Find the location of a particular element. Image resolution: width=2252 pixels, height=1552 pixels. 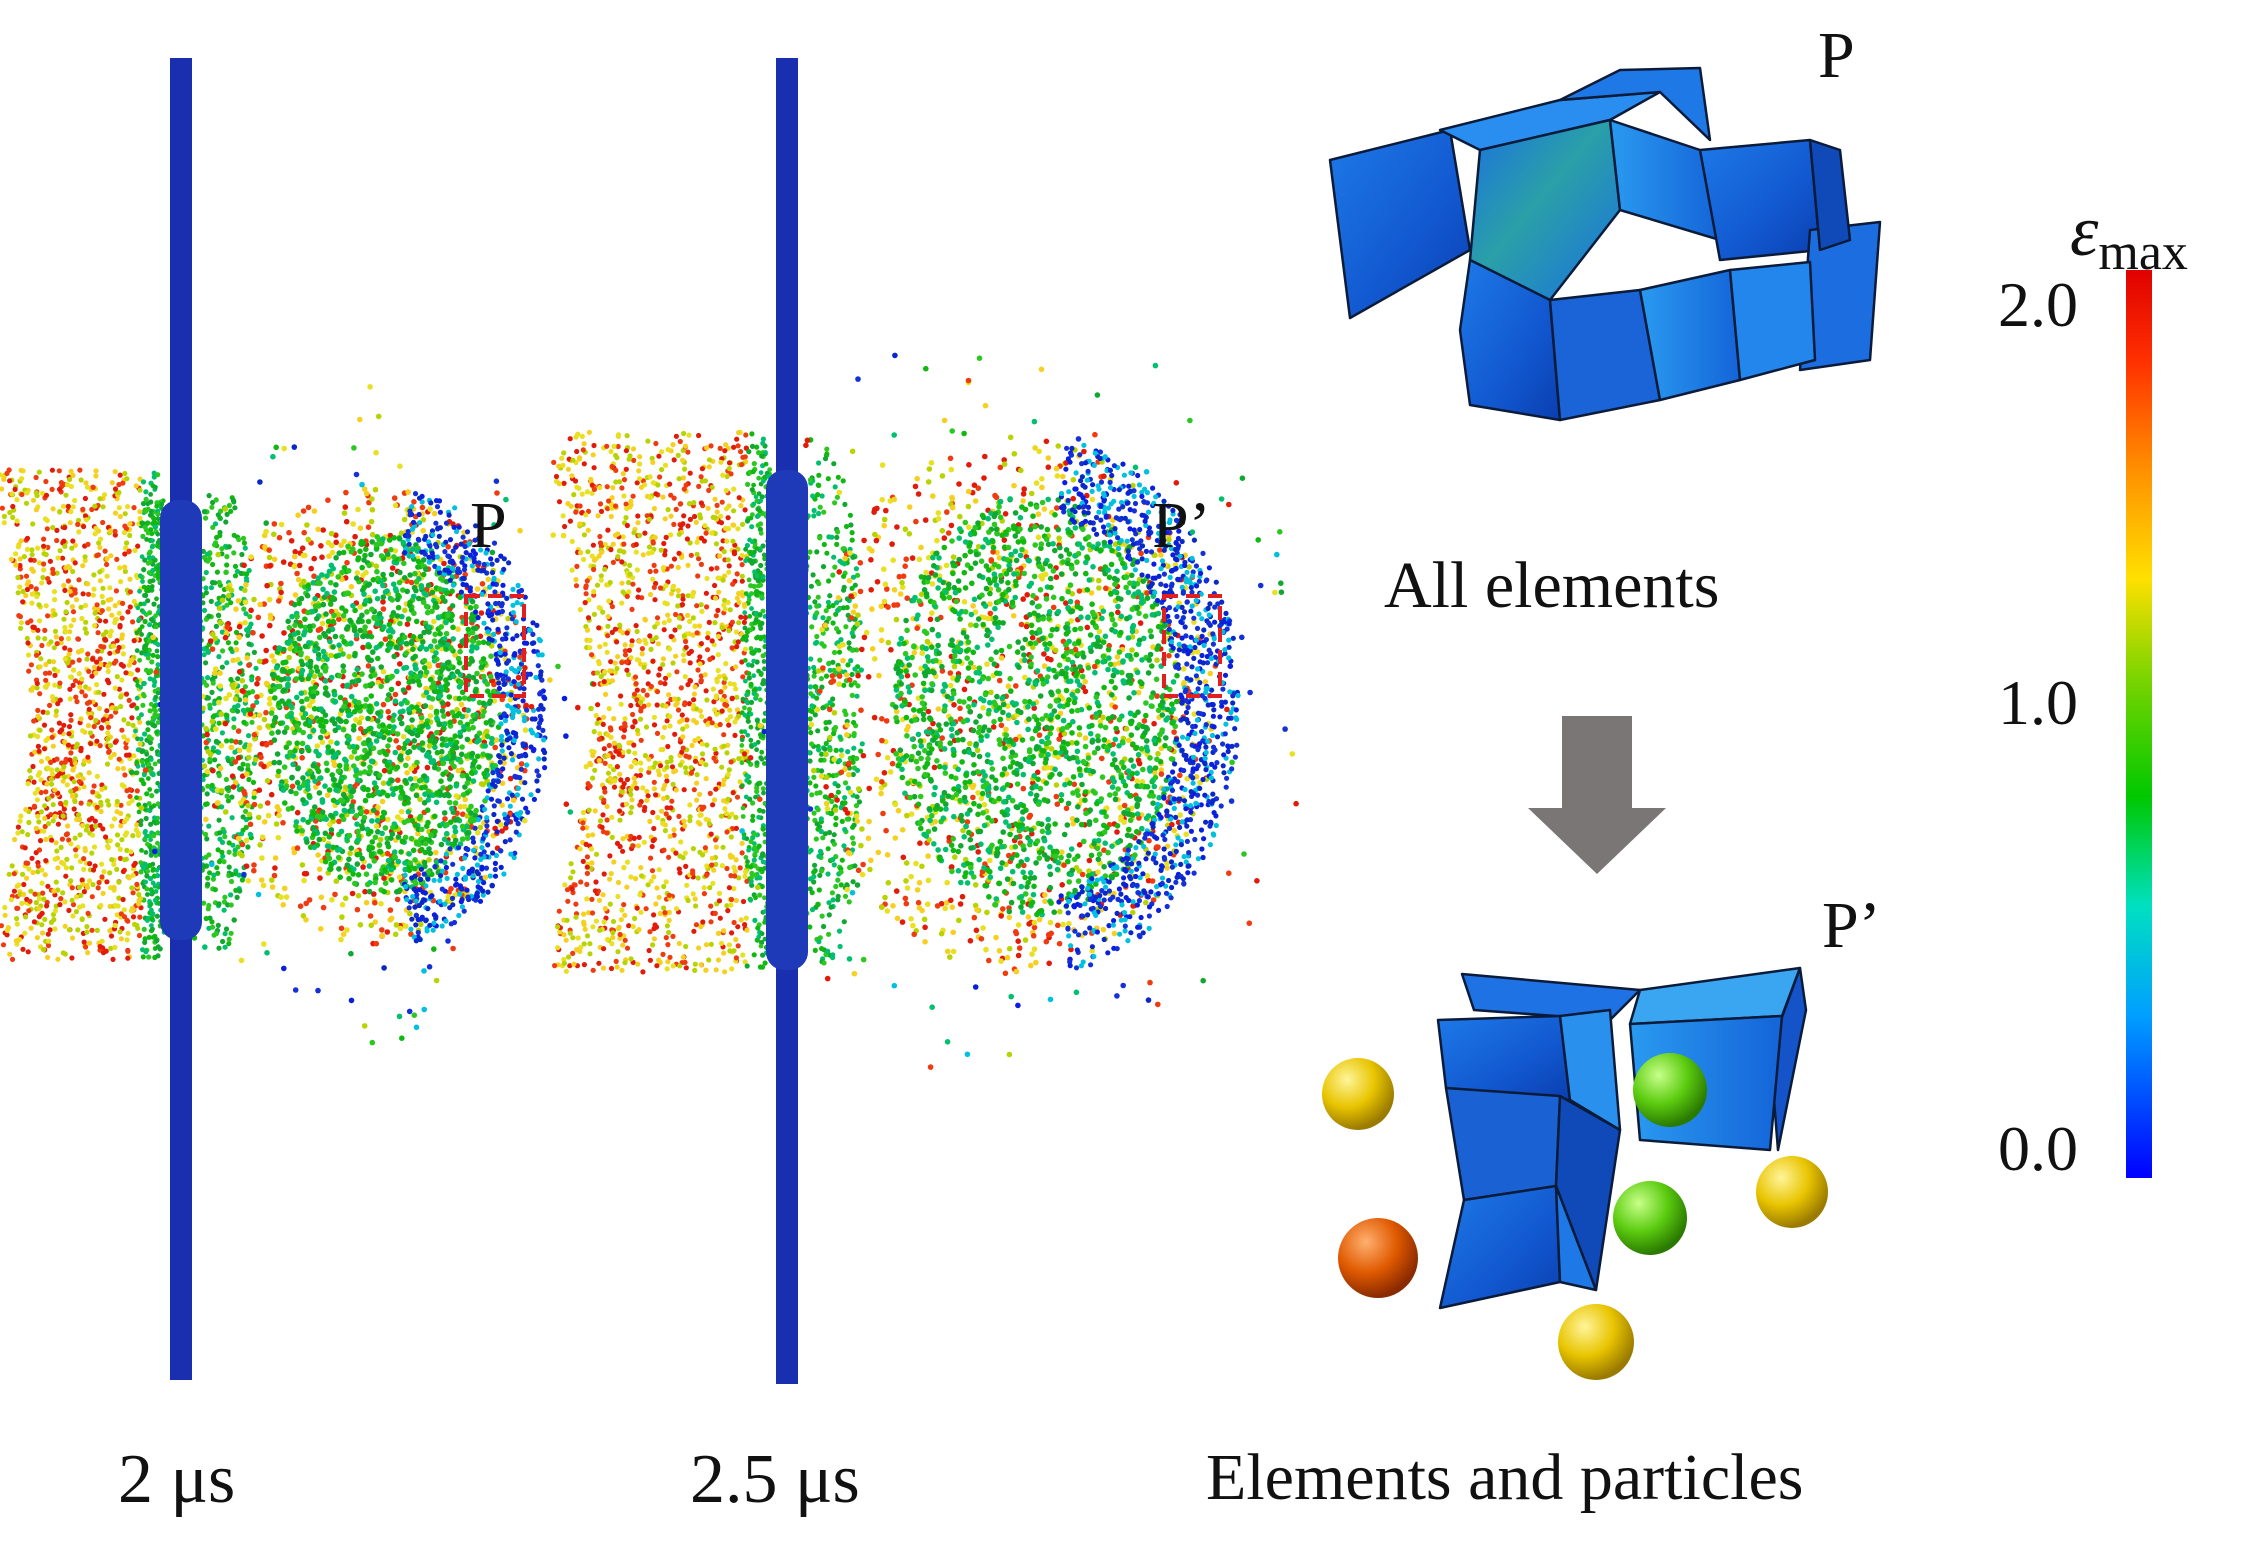

colorbar-tick: 0.0 is located at coordinates (2038, 1148).